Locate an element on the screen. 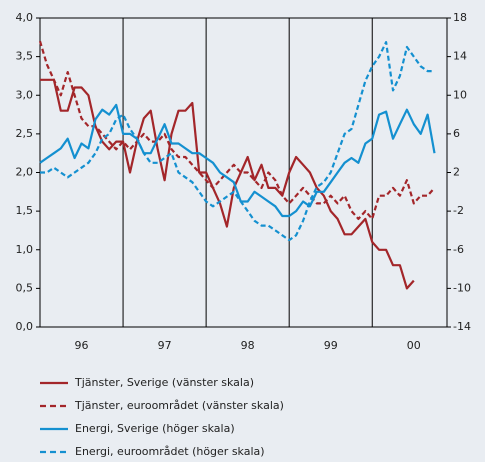 This screenshot has width=485, height=462. y2-tick-label: 6 is located at coordinates (456, 133).